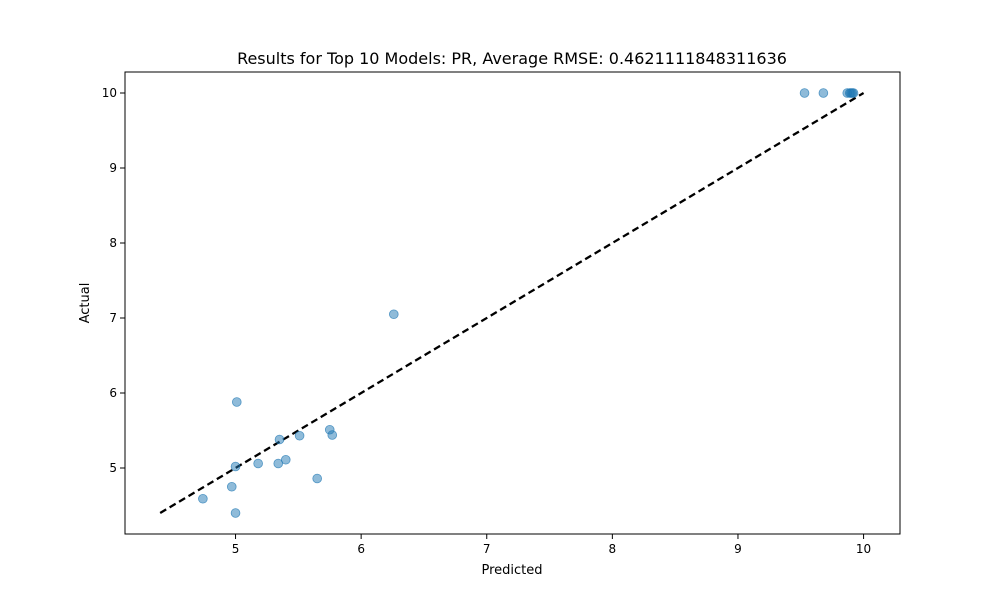 This screenshot has width=1000, height=600. I want to click on x-axis-label: Predicted, so click(511, 570).